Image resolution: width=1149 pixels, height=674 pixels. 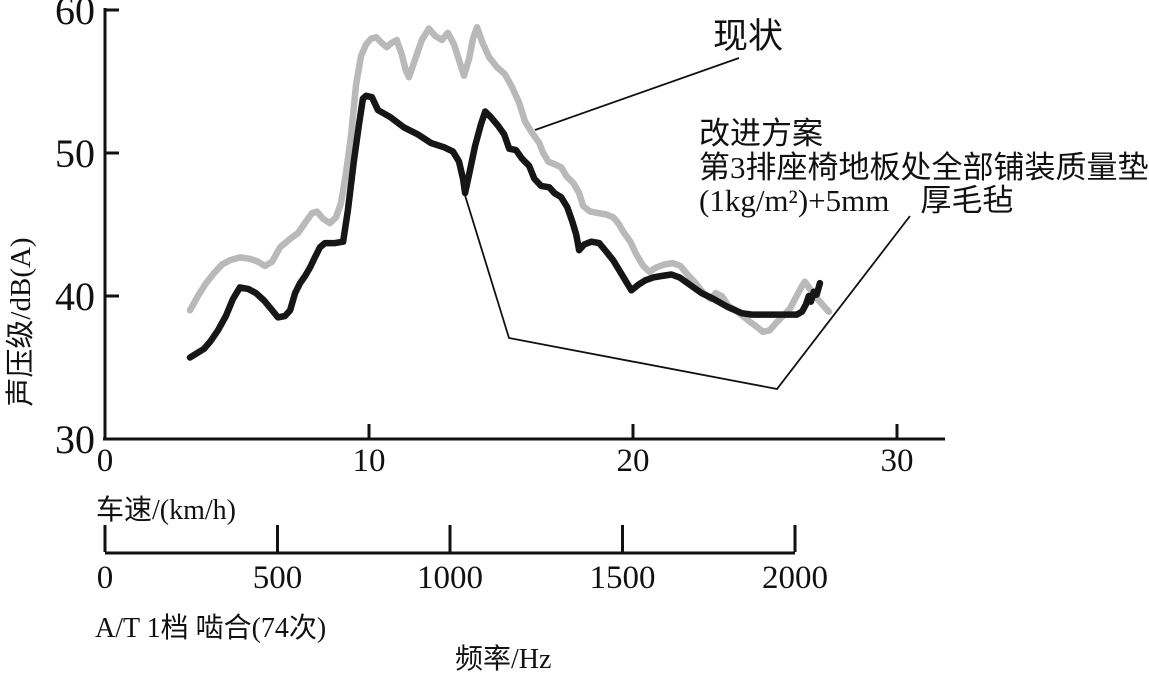 What do you see at coordinates (87, 231) in the screenshot?
I see `y-axis-ticks: 30 40 50 60` at bounding box center [87, 231].